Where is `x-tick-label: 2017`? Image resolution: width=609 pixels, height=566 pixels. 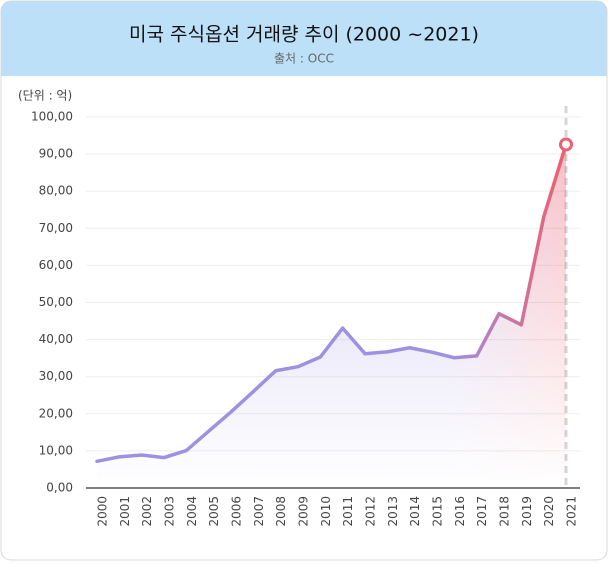 x-tick-label: 2017 is located at coordinates (482, 511).